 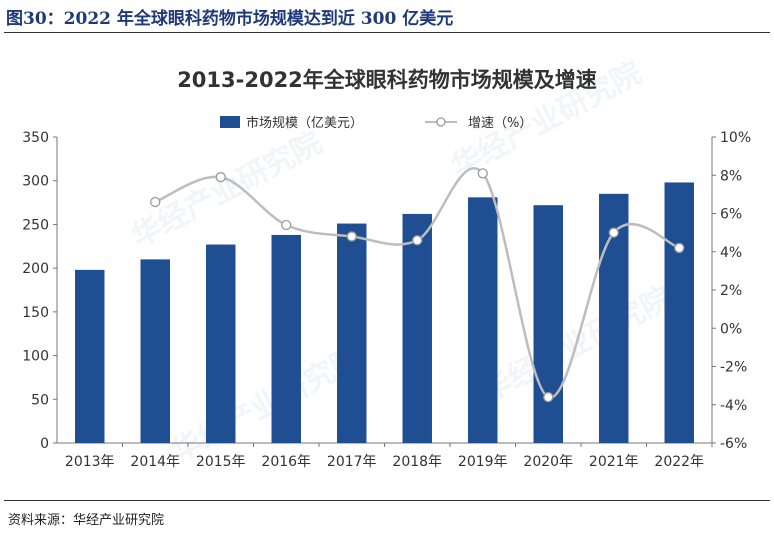 What do you see at coordinates (286, 462) in the screenshot?
I see `x-tick-label: 2016年` at bounding box center [286, 462].